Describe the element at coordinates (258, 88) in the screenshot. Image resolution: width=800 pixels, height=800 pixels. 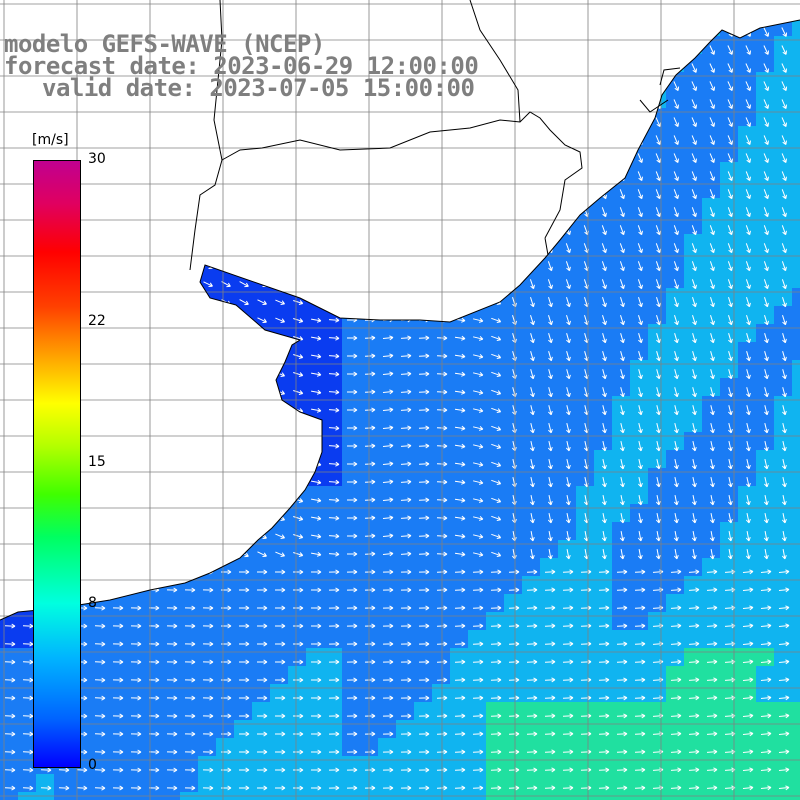
I see `valid-date: valid date: 2023-07-05 15:00:00` at that location.